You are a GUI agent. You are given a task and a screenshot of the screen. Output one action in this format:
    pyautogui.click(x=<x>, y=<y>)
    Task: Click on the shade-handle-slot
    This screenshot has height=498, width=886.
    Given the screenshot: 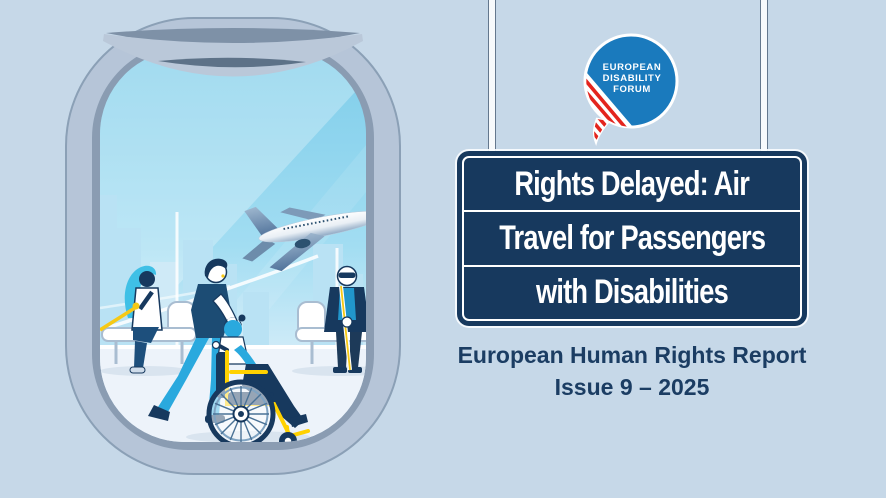 What is the action you would take?
    pyautogui.click(x=232, y=62)
    